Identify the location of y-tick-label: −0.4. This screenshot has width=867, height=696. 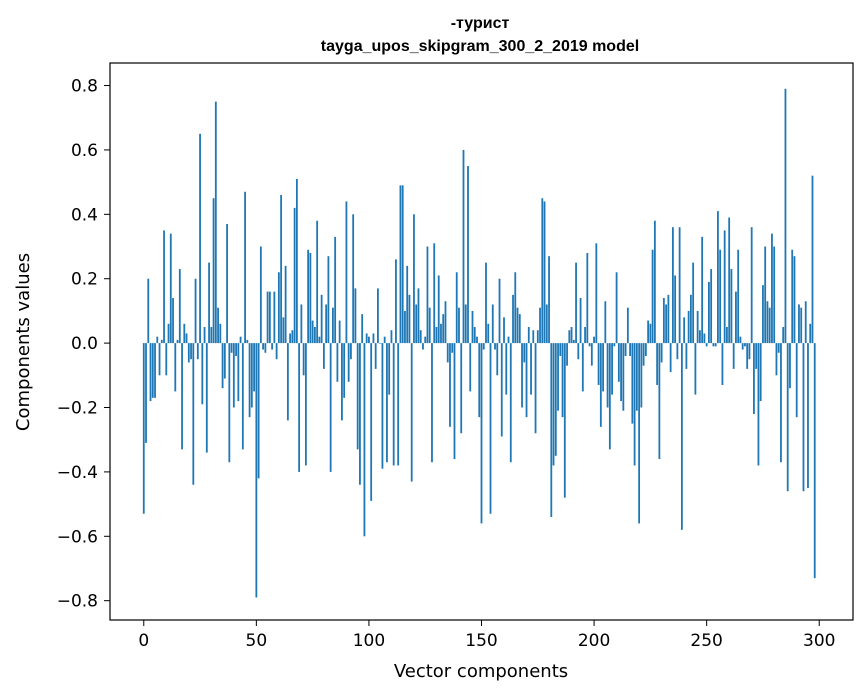
(77, 473).